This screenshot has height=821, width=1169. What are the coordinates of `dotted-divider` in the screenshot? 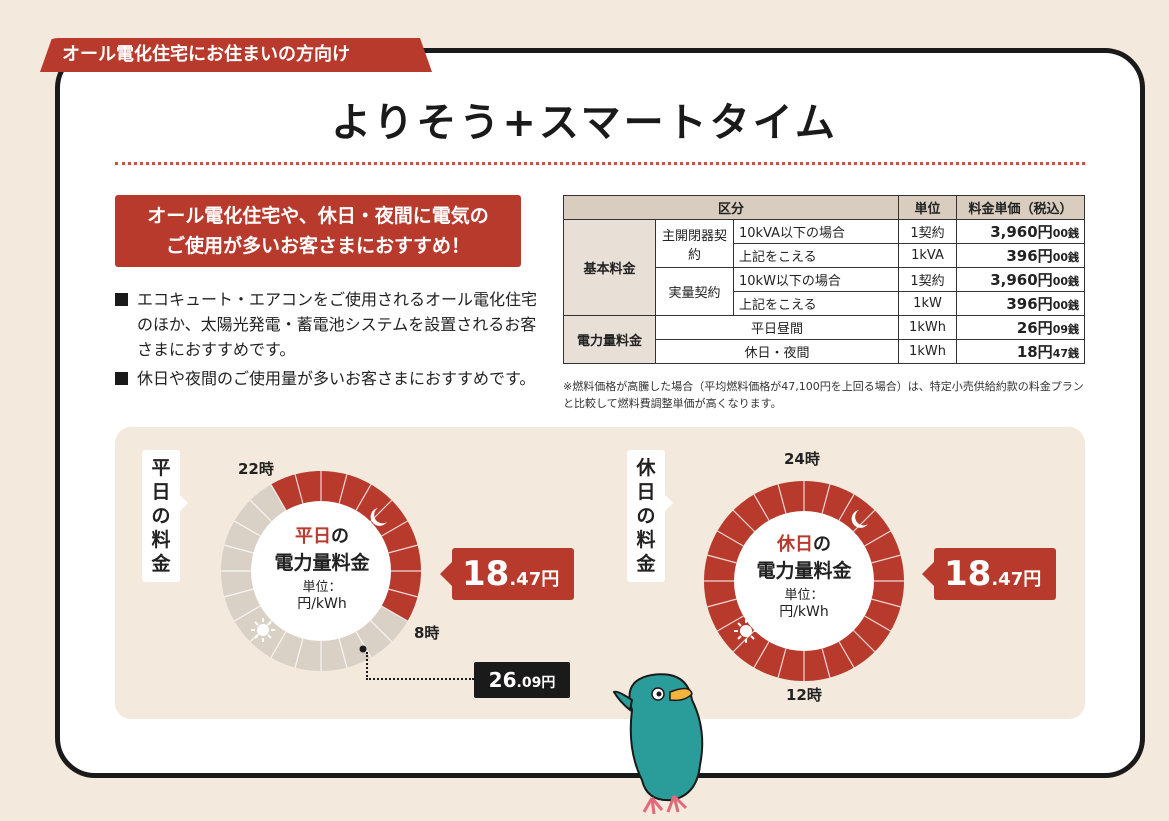 It's located at (600, 163).